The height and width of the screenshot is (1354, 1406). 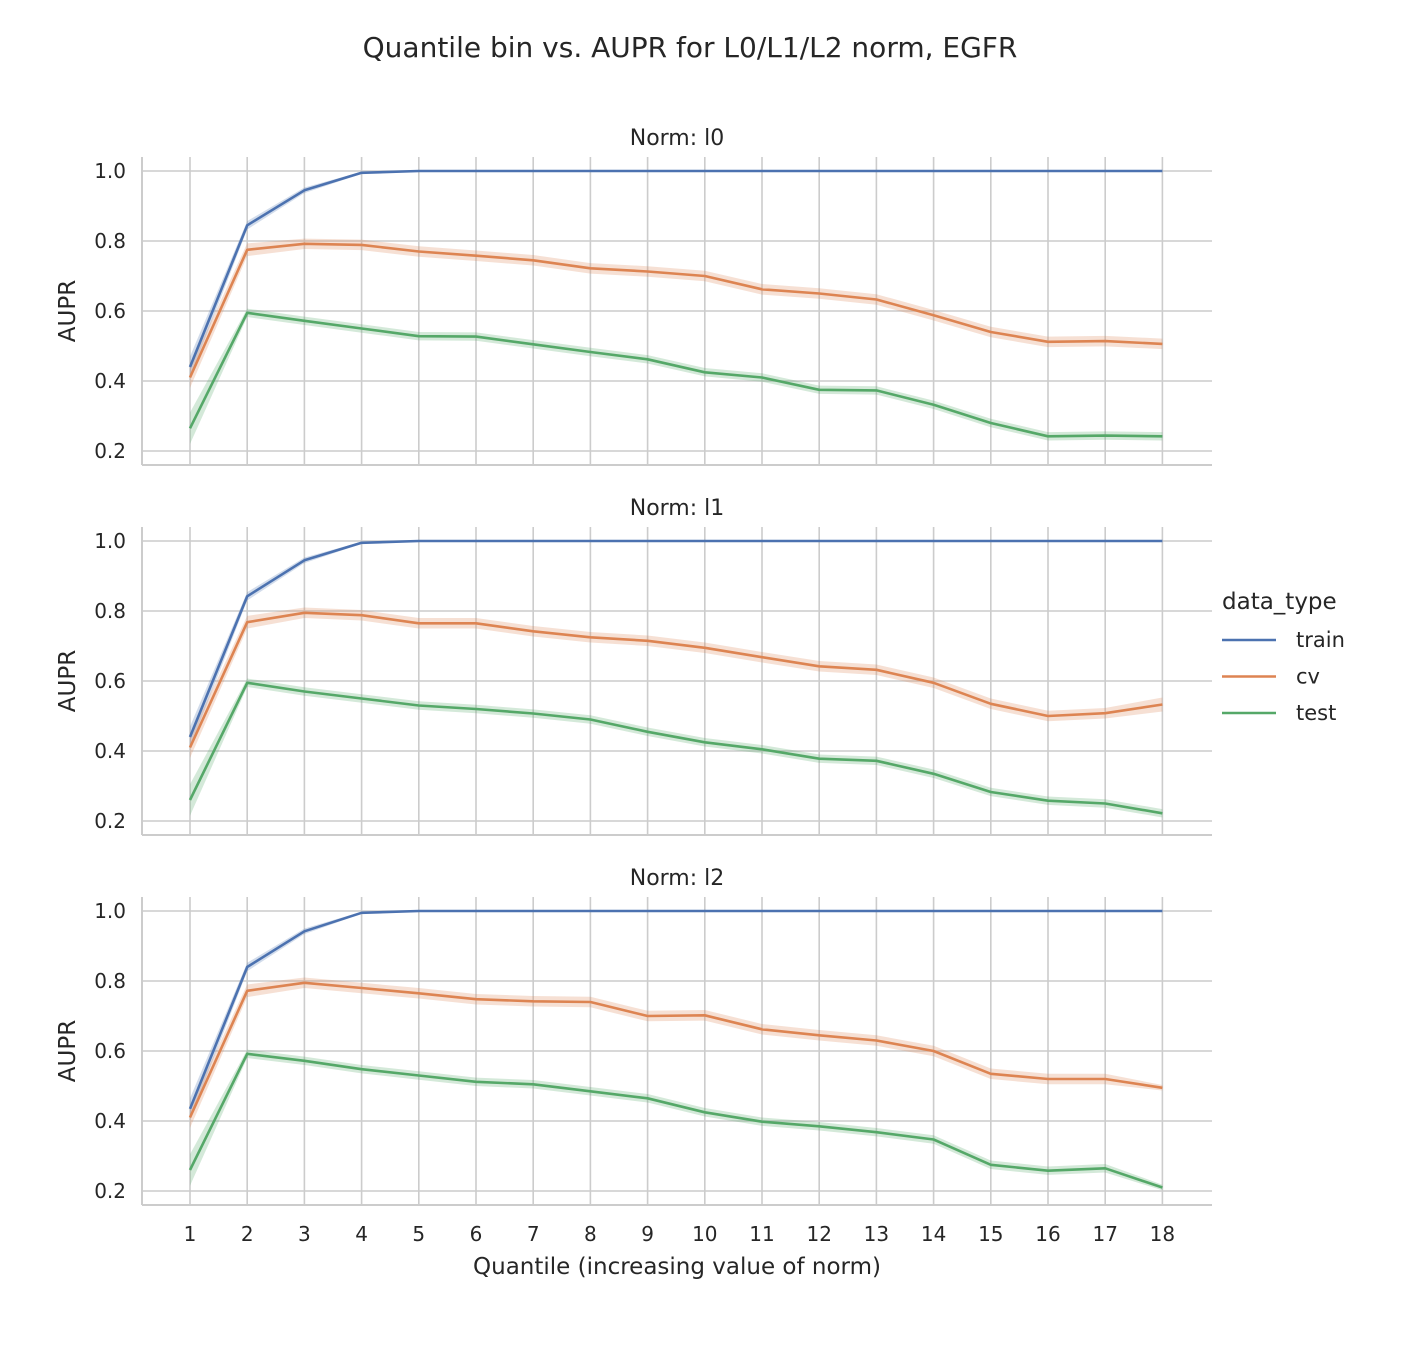 I want to click on x-tick-label: 14, so click(x=933, y=1234).